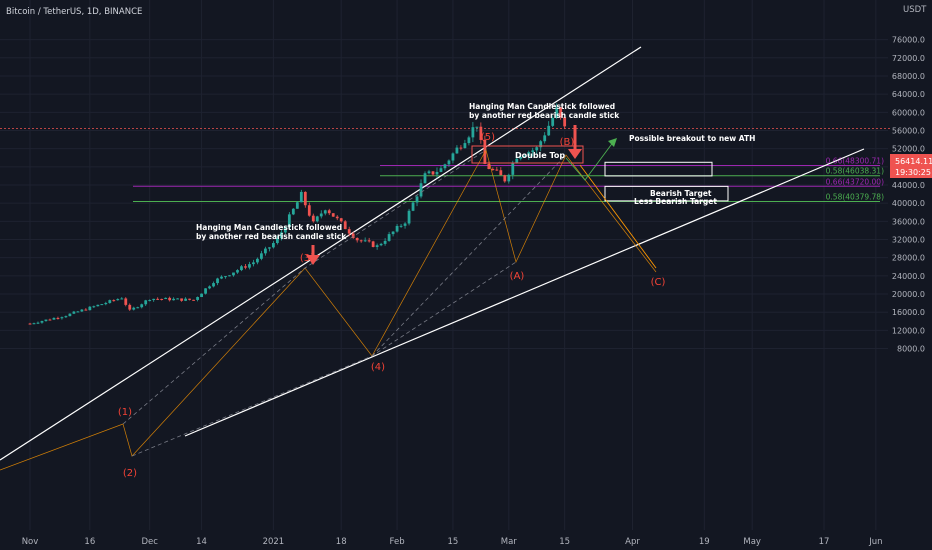  I want to click on price-tick-label: 24000.0, so click(908, 276).